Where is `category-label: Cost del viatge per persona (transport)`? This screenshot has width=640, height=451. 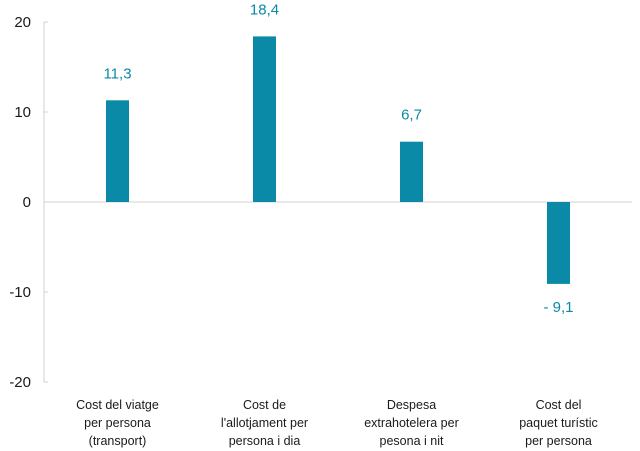
category-label: Cost del viatge per persona (transport) is located at coordinates (117, 423).